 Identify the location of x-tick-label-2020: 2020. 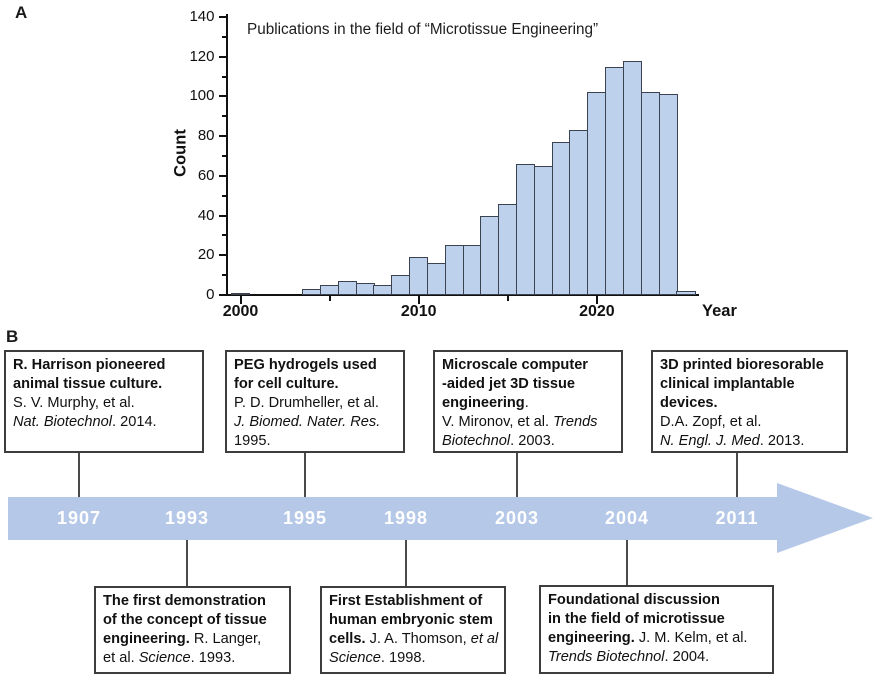
(597, 311).